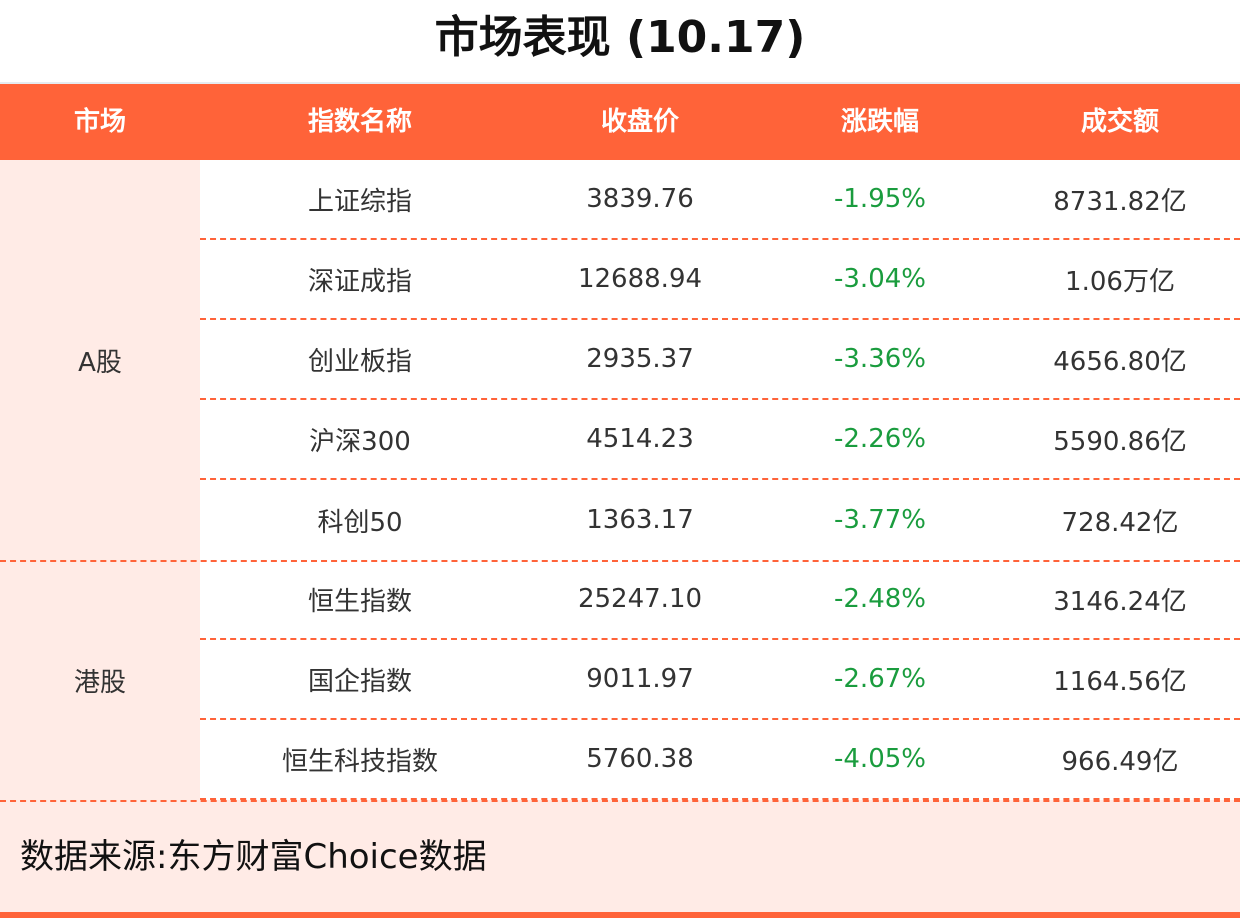 The width and height of the screenshot is (1240, 918). Describe the element at coordinates (1119, 122) in the screenshot. I see `column-header-volume: 成交额` at that location.